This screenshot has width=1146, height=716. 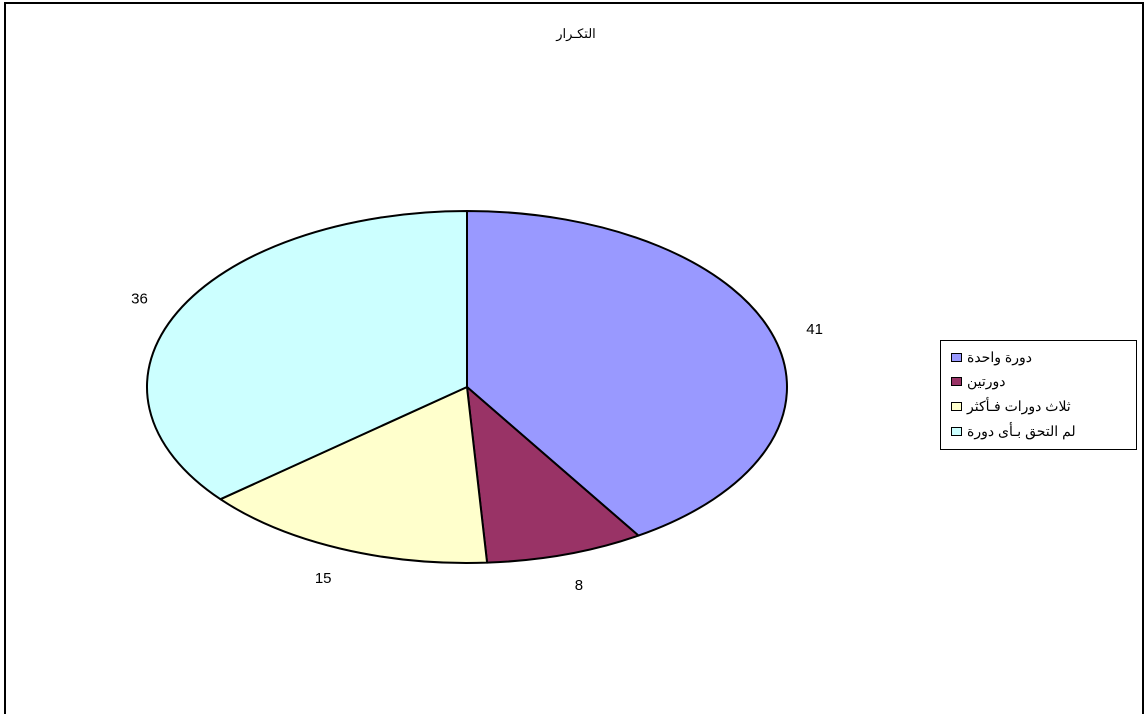 I want to click on data-label-two-courses: 8, so click(x=579, y=585).